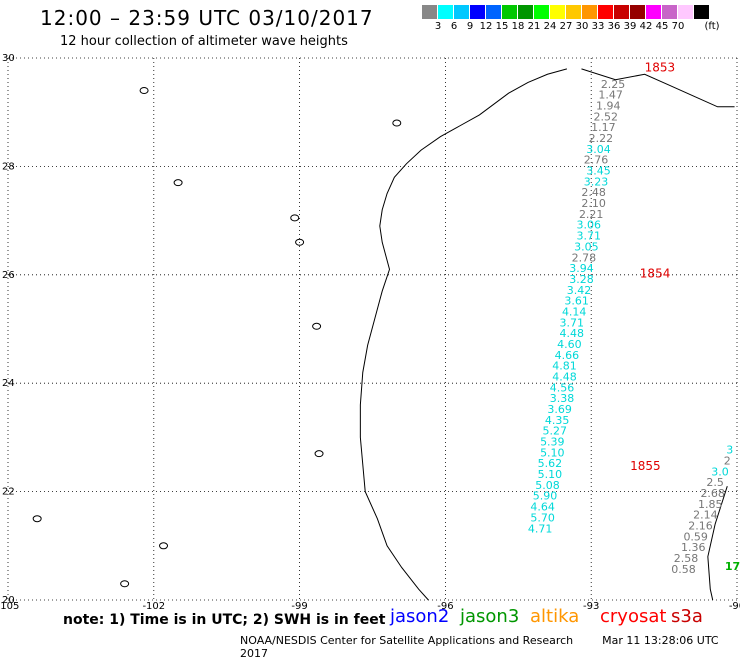  I want to click on wave-height-value: 5.27, so click(555, 431).